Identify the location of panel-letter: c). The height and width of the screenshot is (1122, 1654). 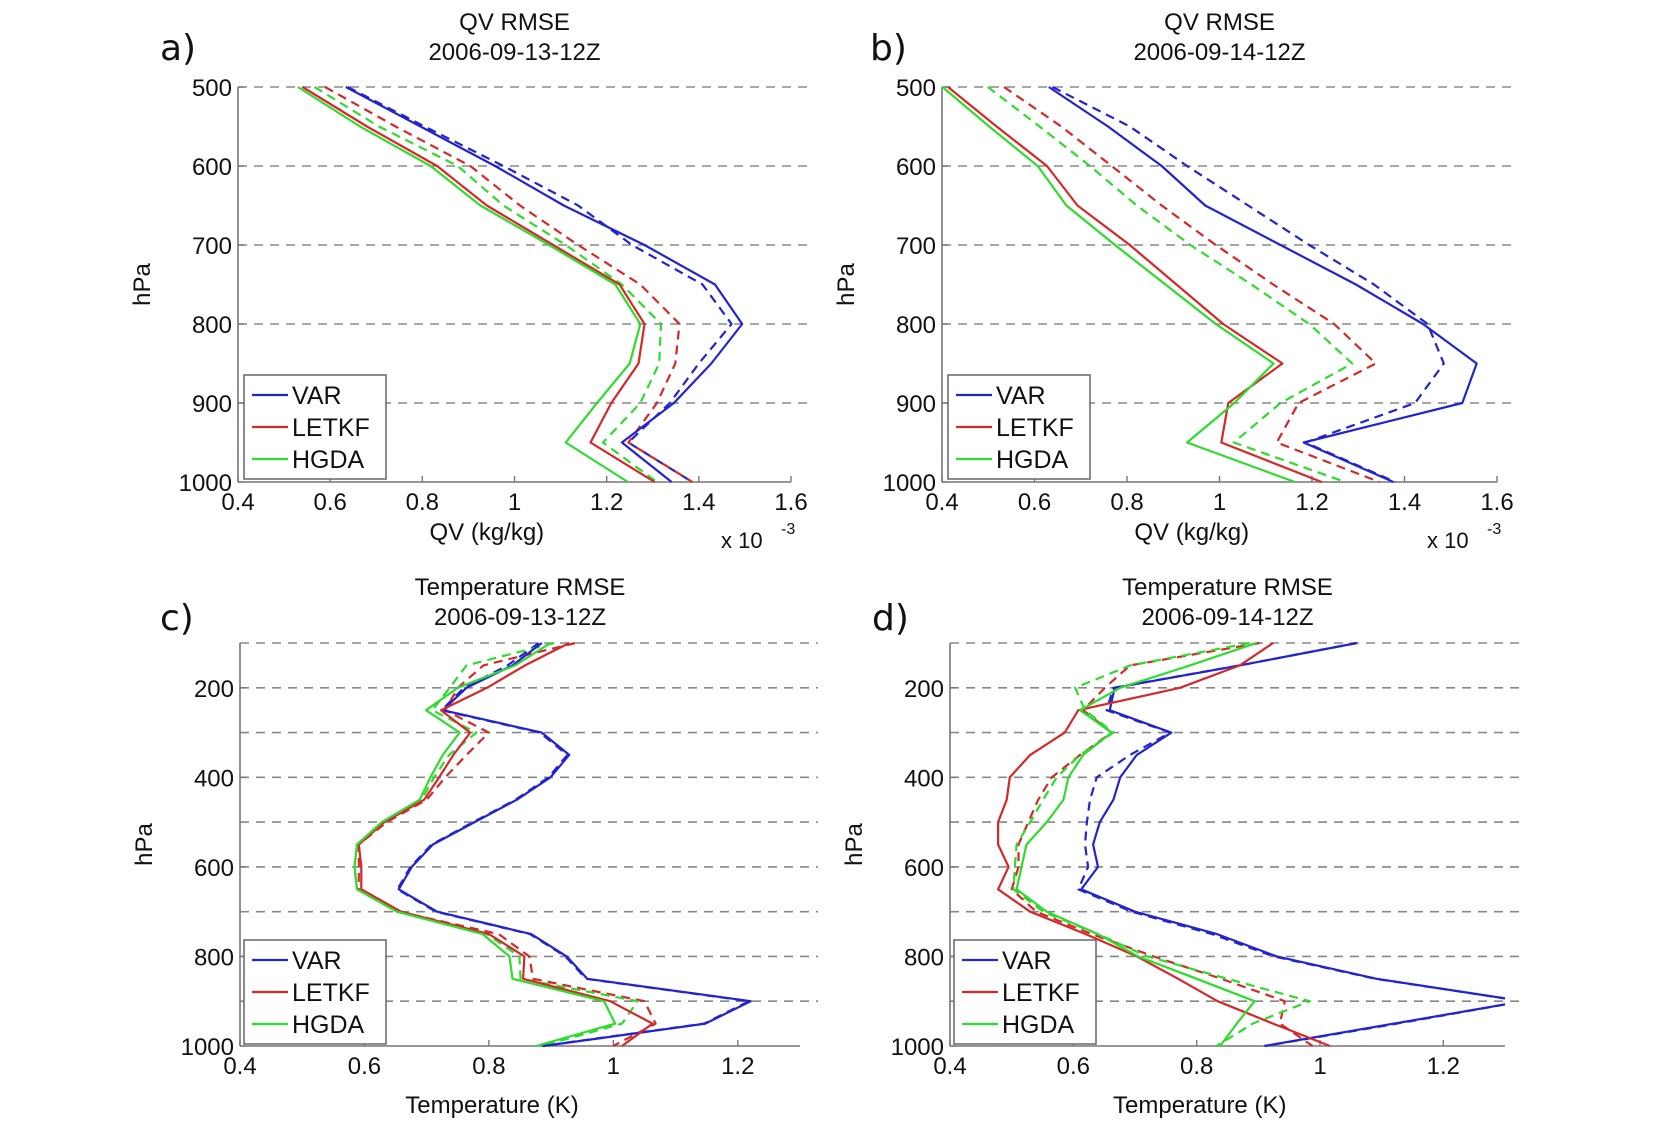
(177, 618).